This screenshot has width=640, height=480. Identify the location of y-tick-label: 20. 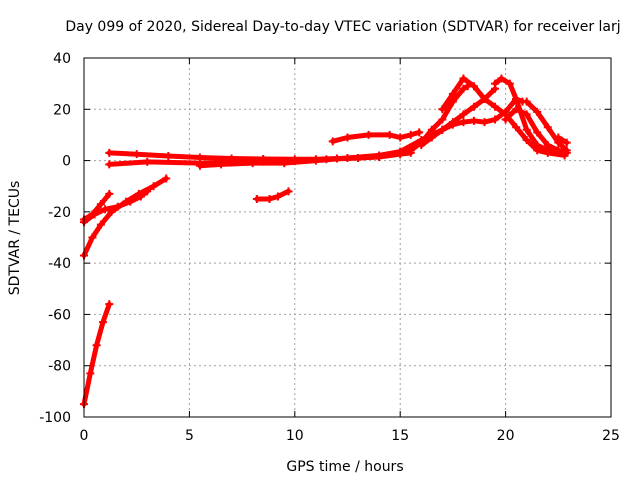
(62, 110).